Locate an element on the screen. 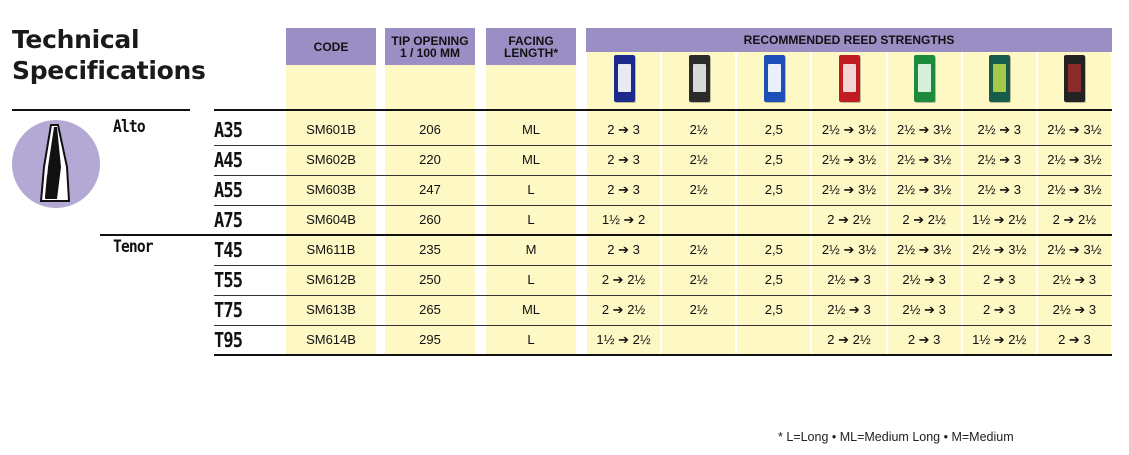 This screenshot has width=1129, height=455. code-cell: SM602B is located at coordinates (331, 159).